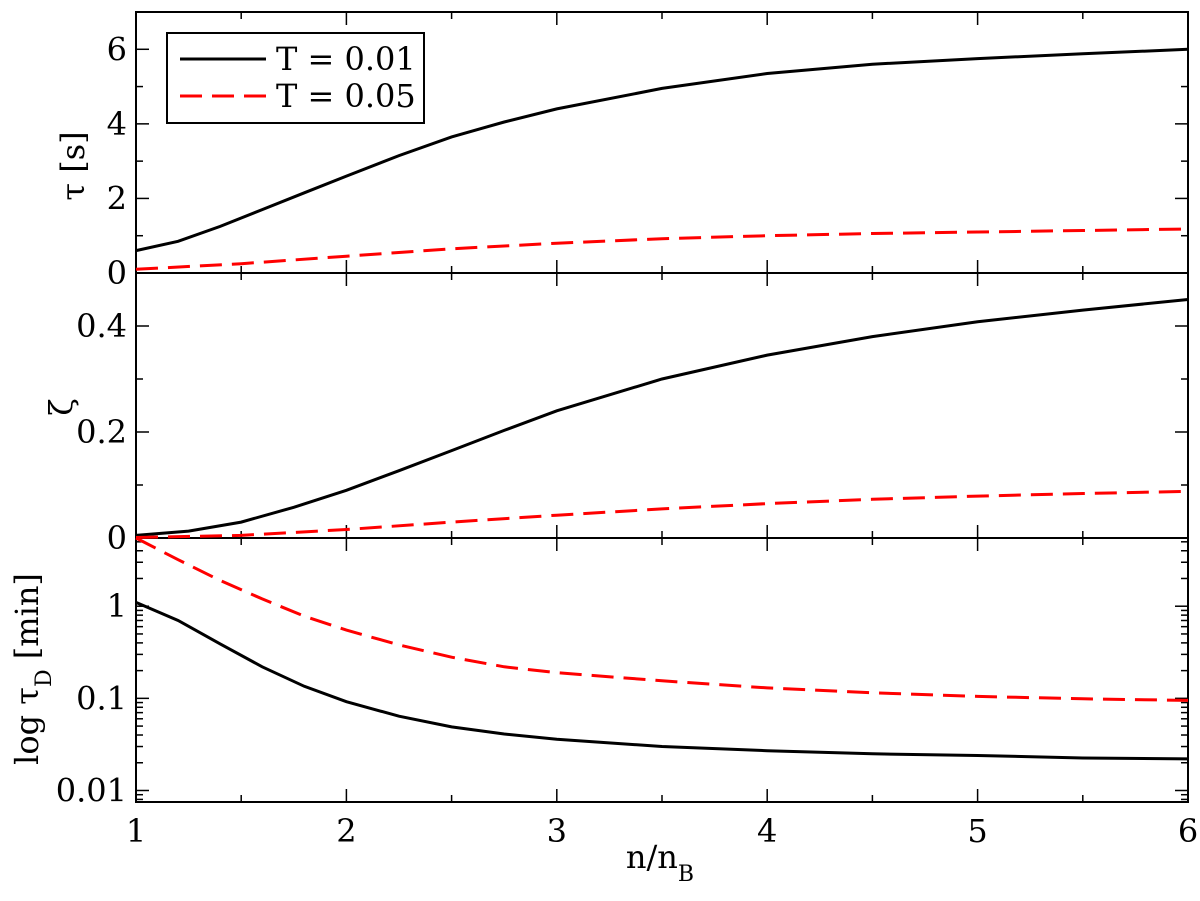 This screenshot has height=901, width=1200. What do you see at coordinates (117, 606) in the screenshot?
I see `y-tick-label-tauD: 1` at bounding box center [117, 606].